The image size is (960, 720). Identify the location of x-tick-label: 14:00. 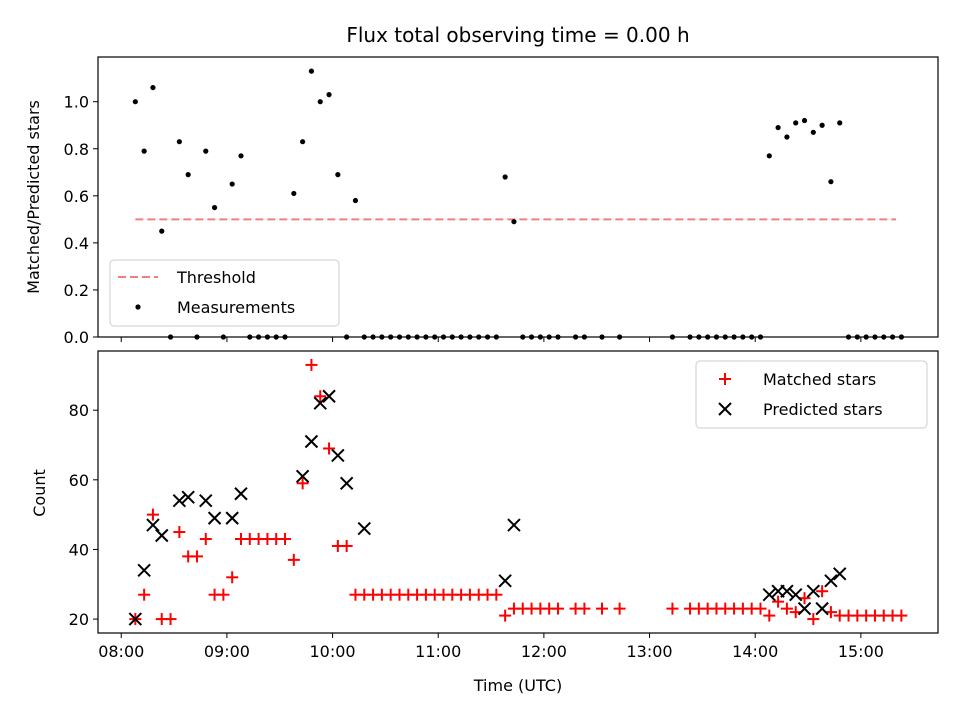
(755, 651).